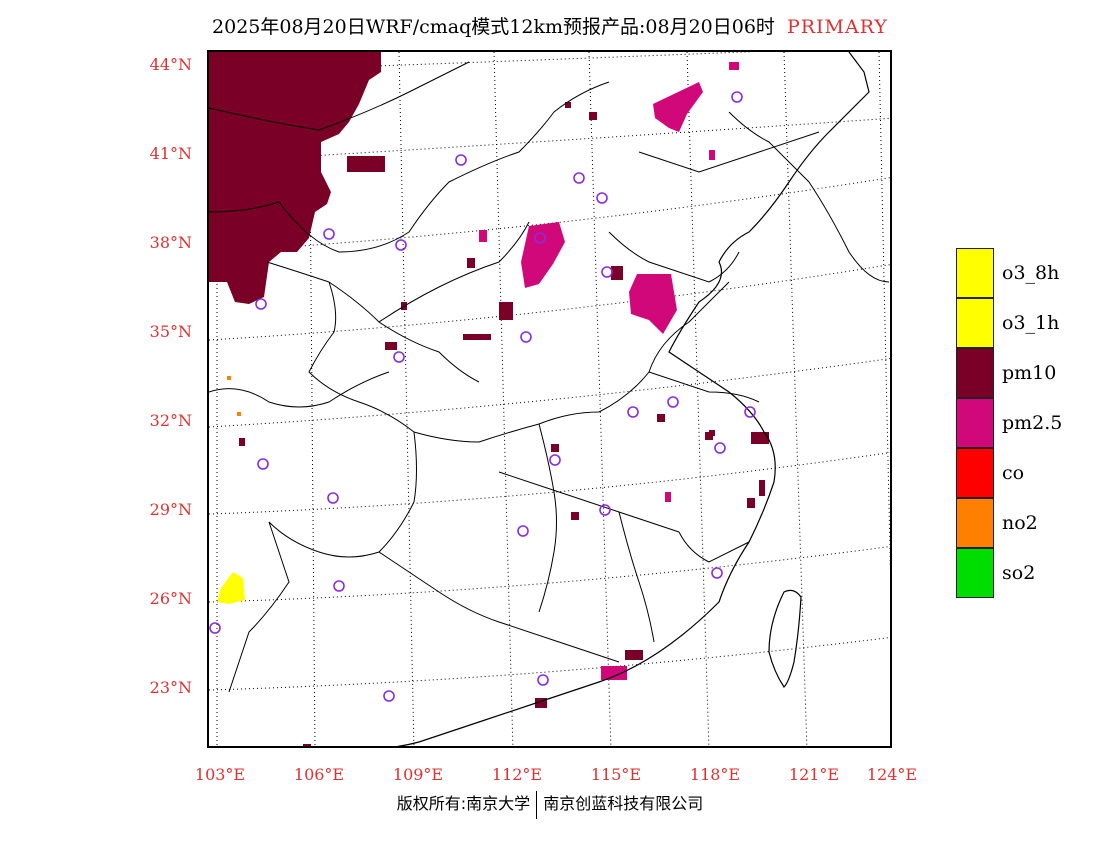 The height and width of the screenshot is (850, 1100). Describe the element at coordinates (975, 273) in the screenshot. I see `legend-swatch-o3-8h` at that location.